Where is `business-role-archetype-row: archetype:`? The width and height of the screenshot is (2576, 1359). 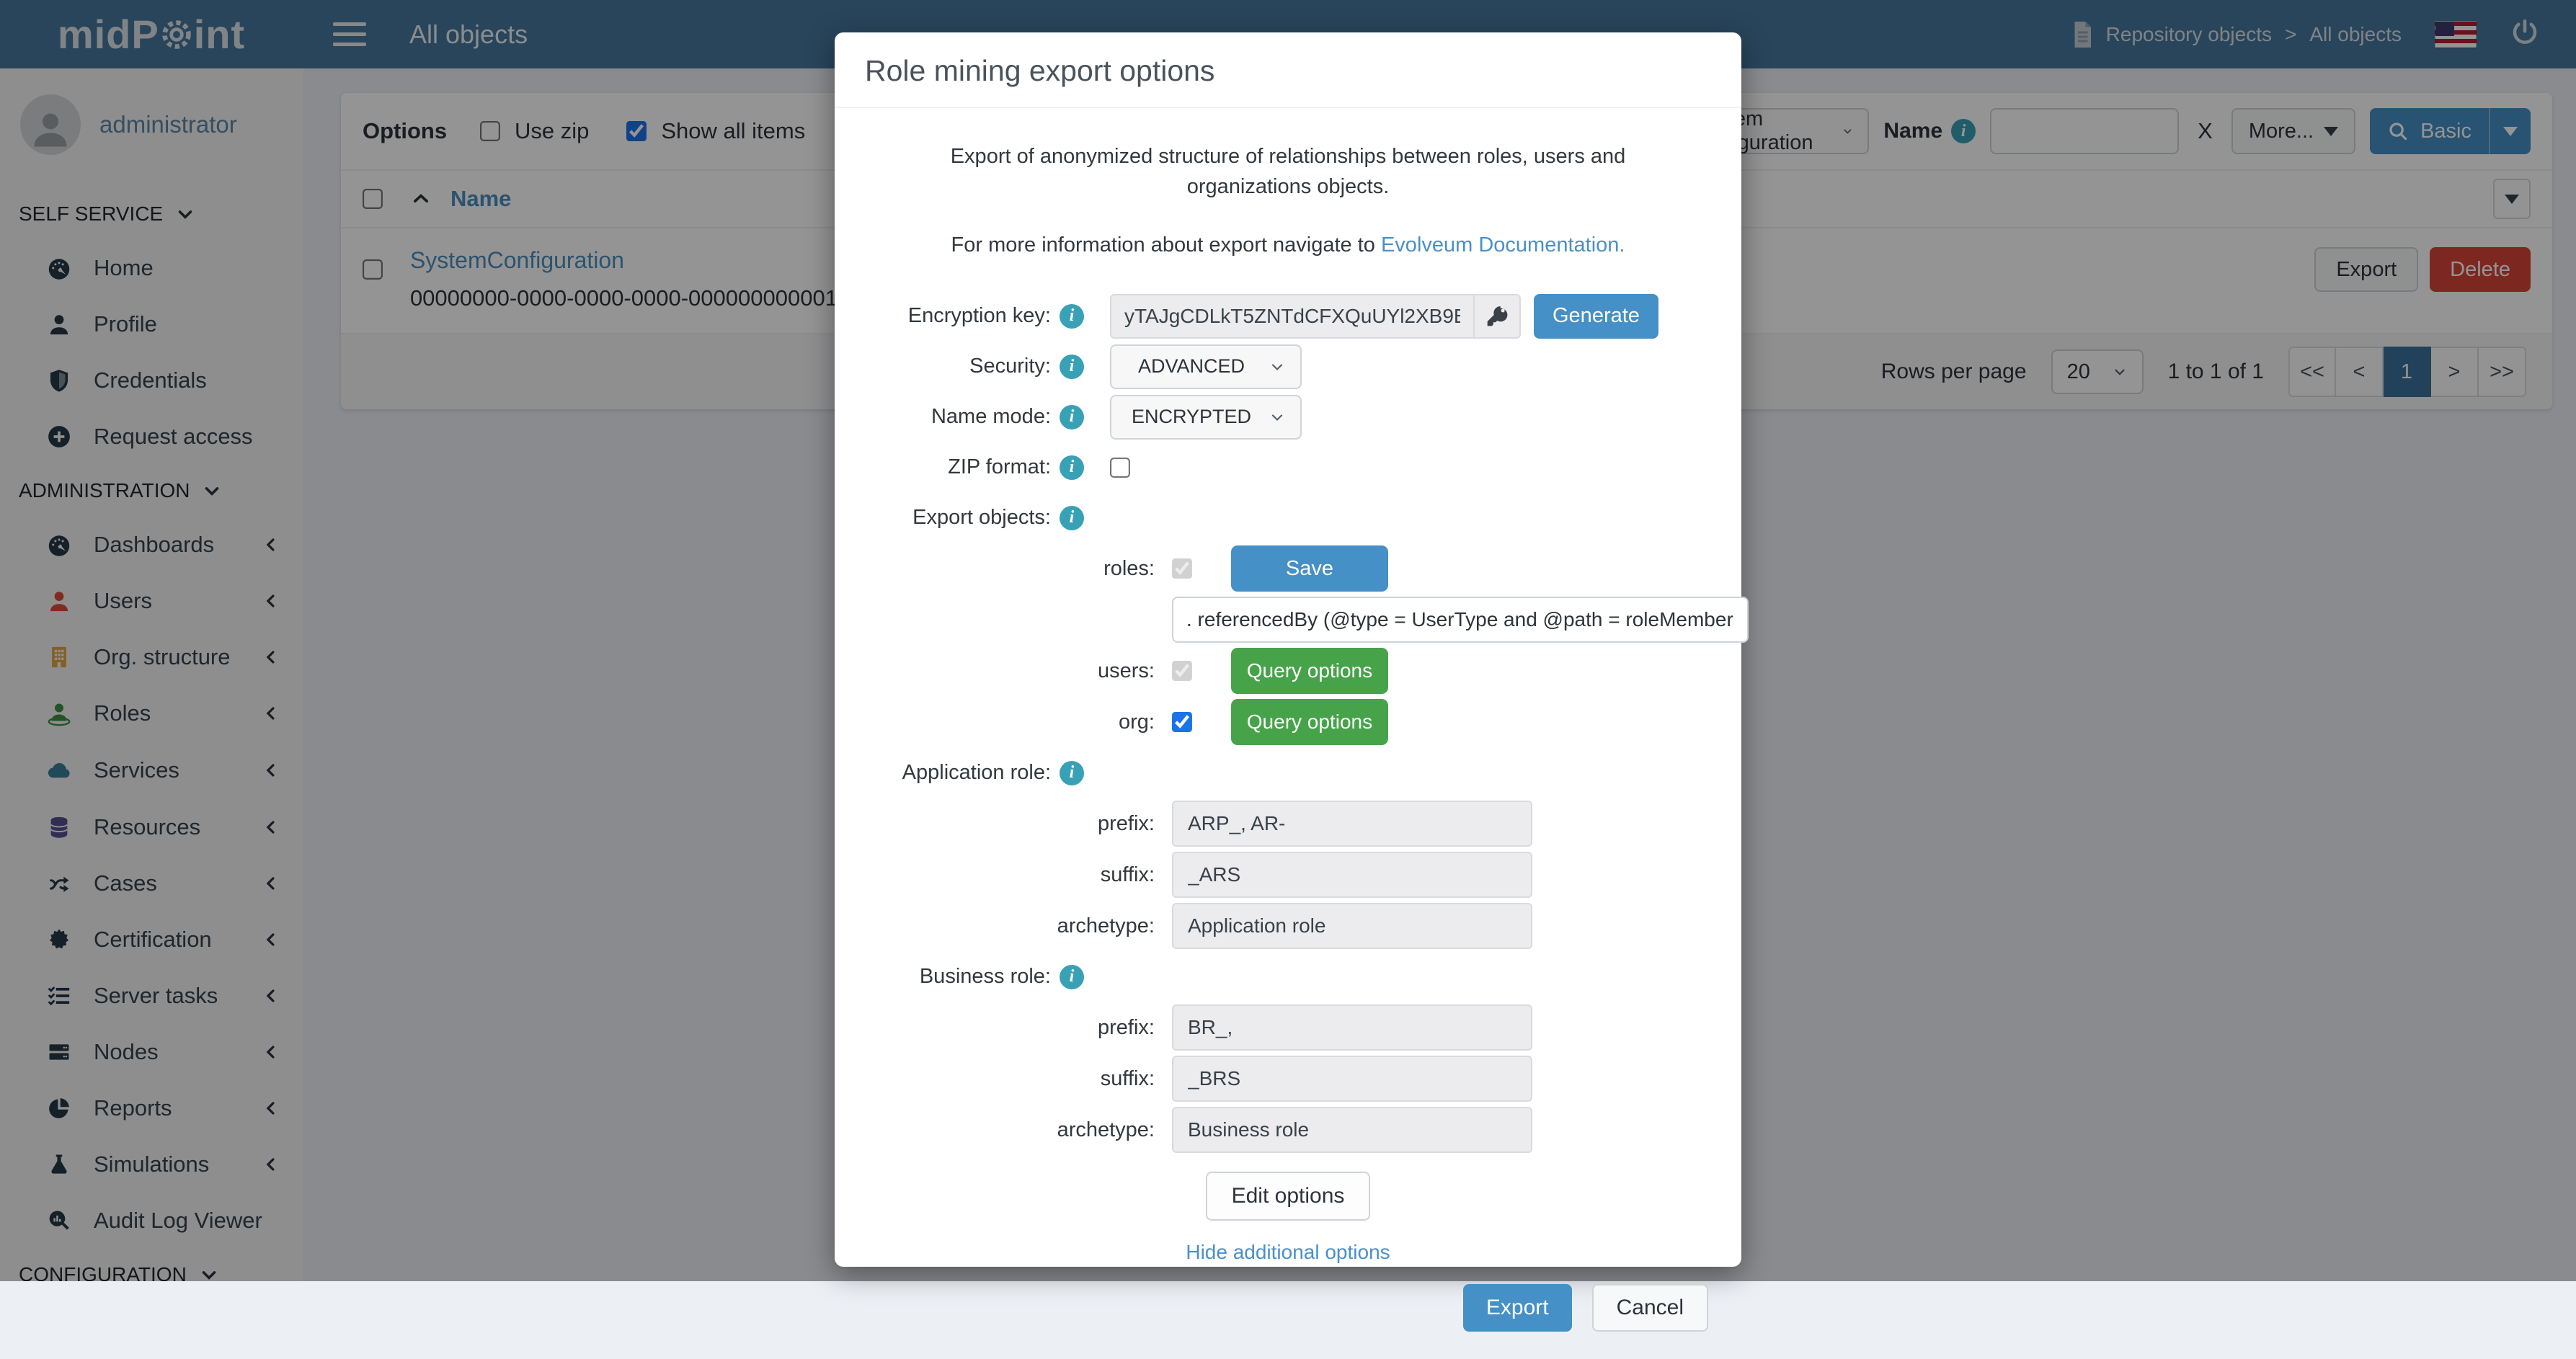
business-role-archetype-row: archetype: is located at coordinates (1288, 1130).